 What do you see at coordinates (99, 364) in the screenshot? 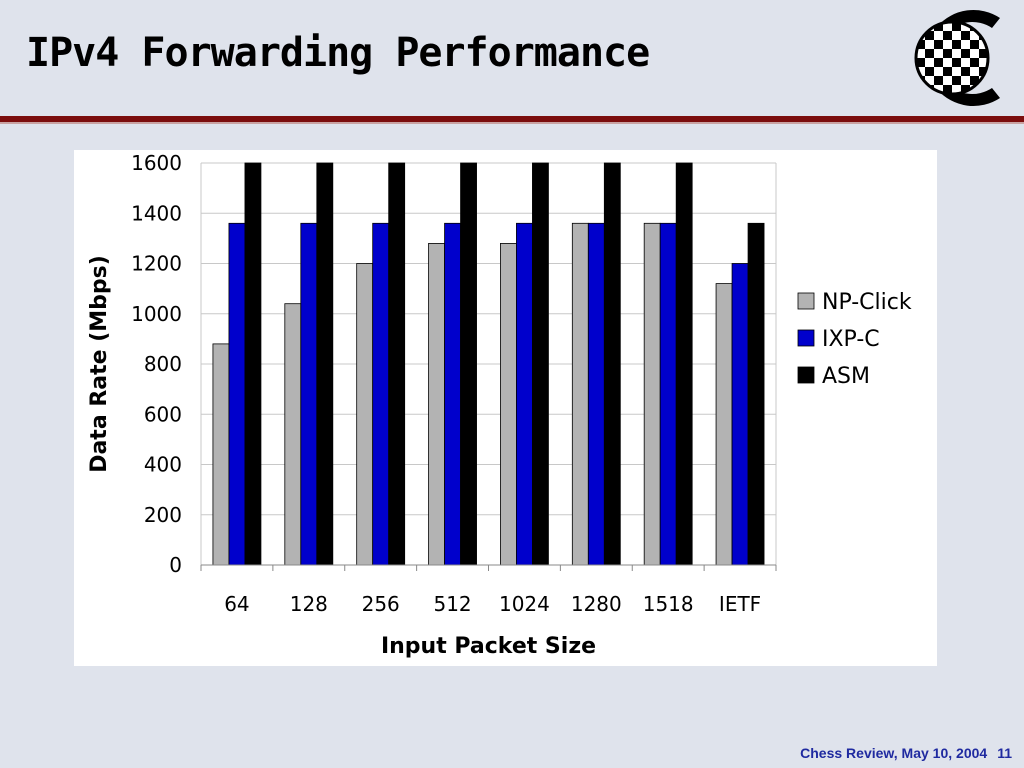
I see `y-axis-title: Data Rate (Mbps)` at bounding box center [99, 364].